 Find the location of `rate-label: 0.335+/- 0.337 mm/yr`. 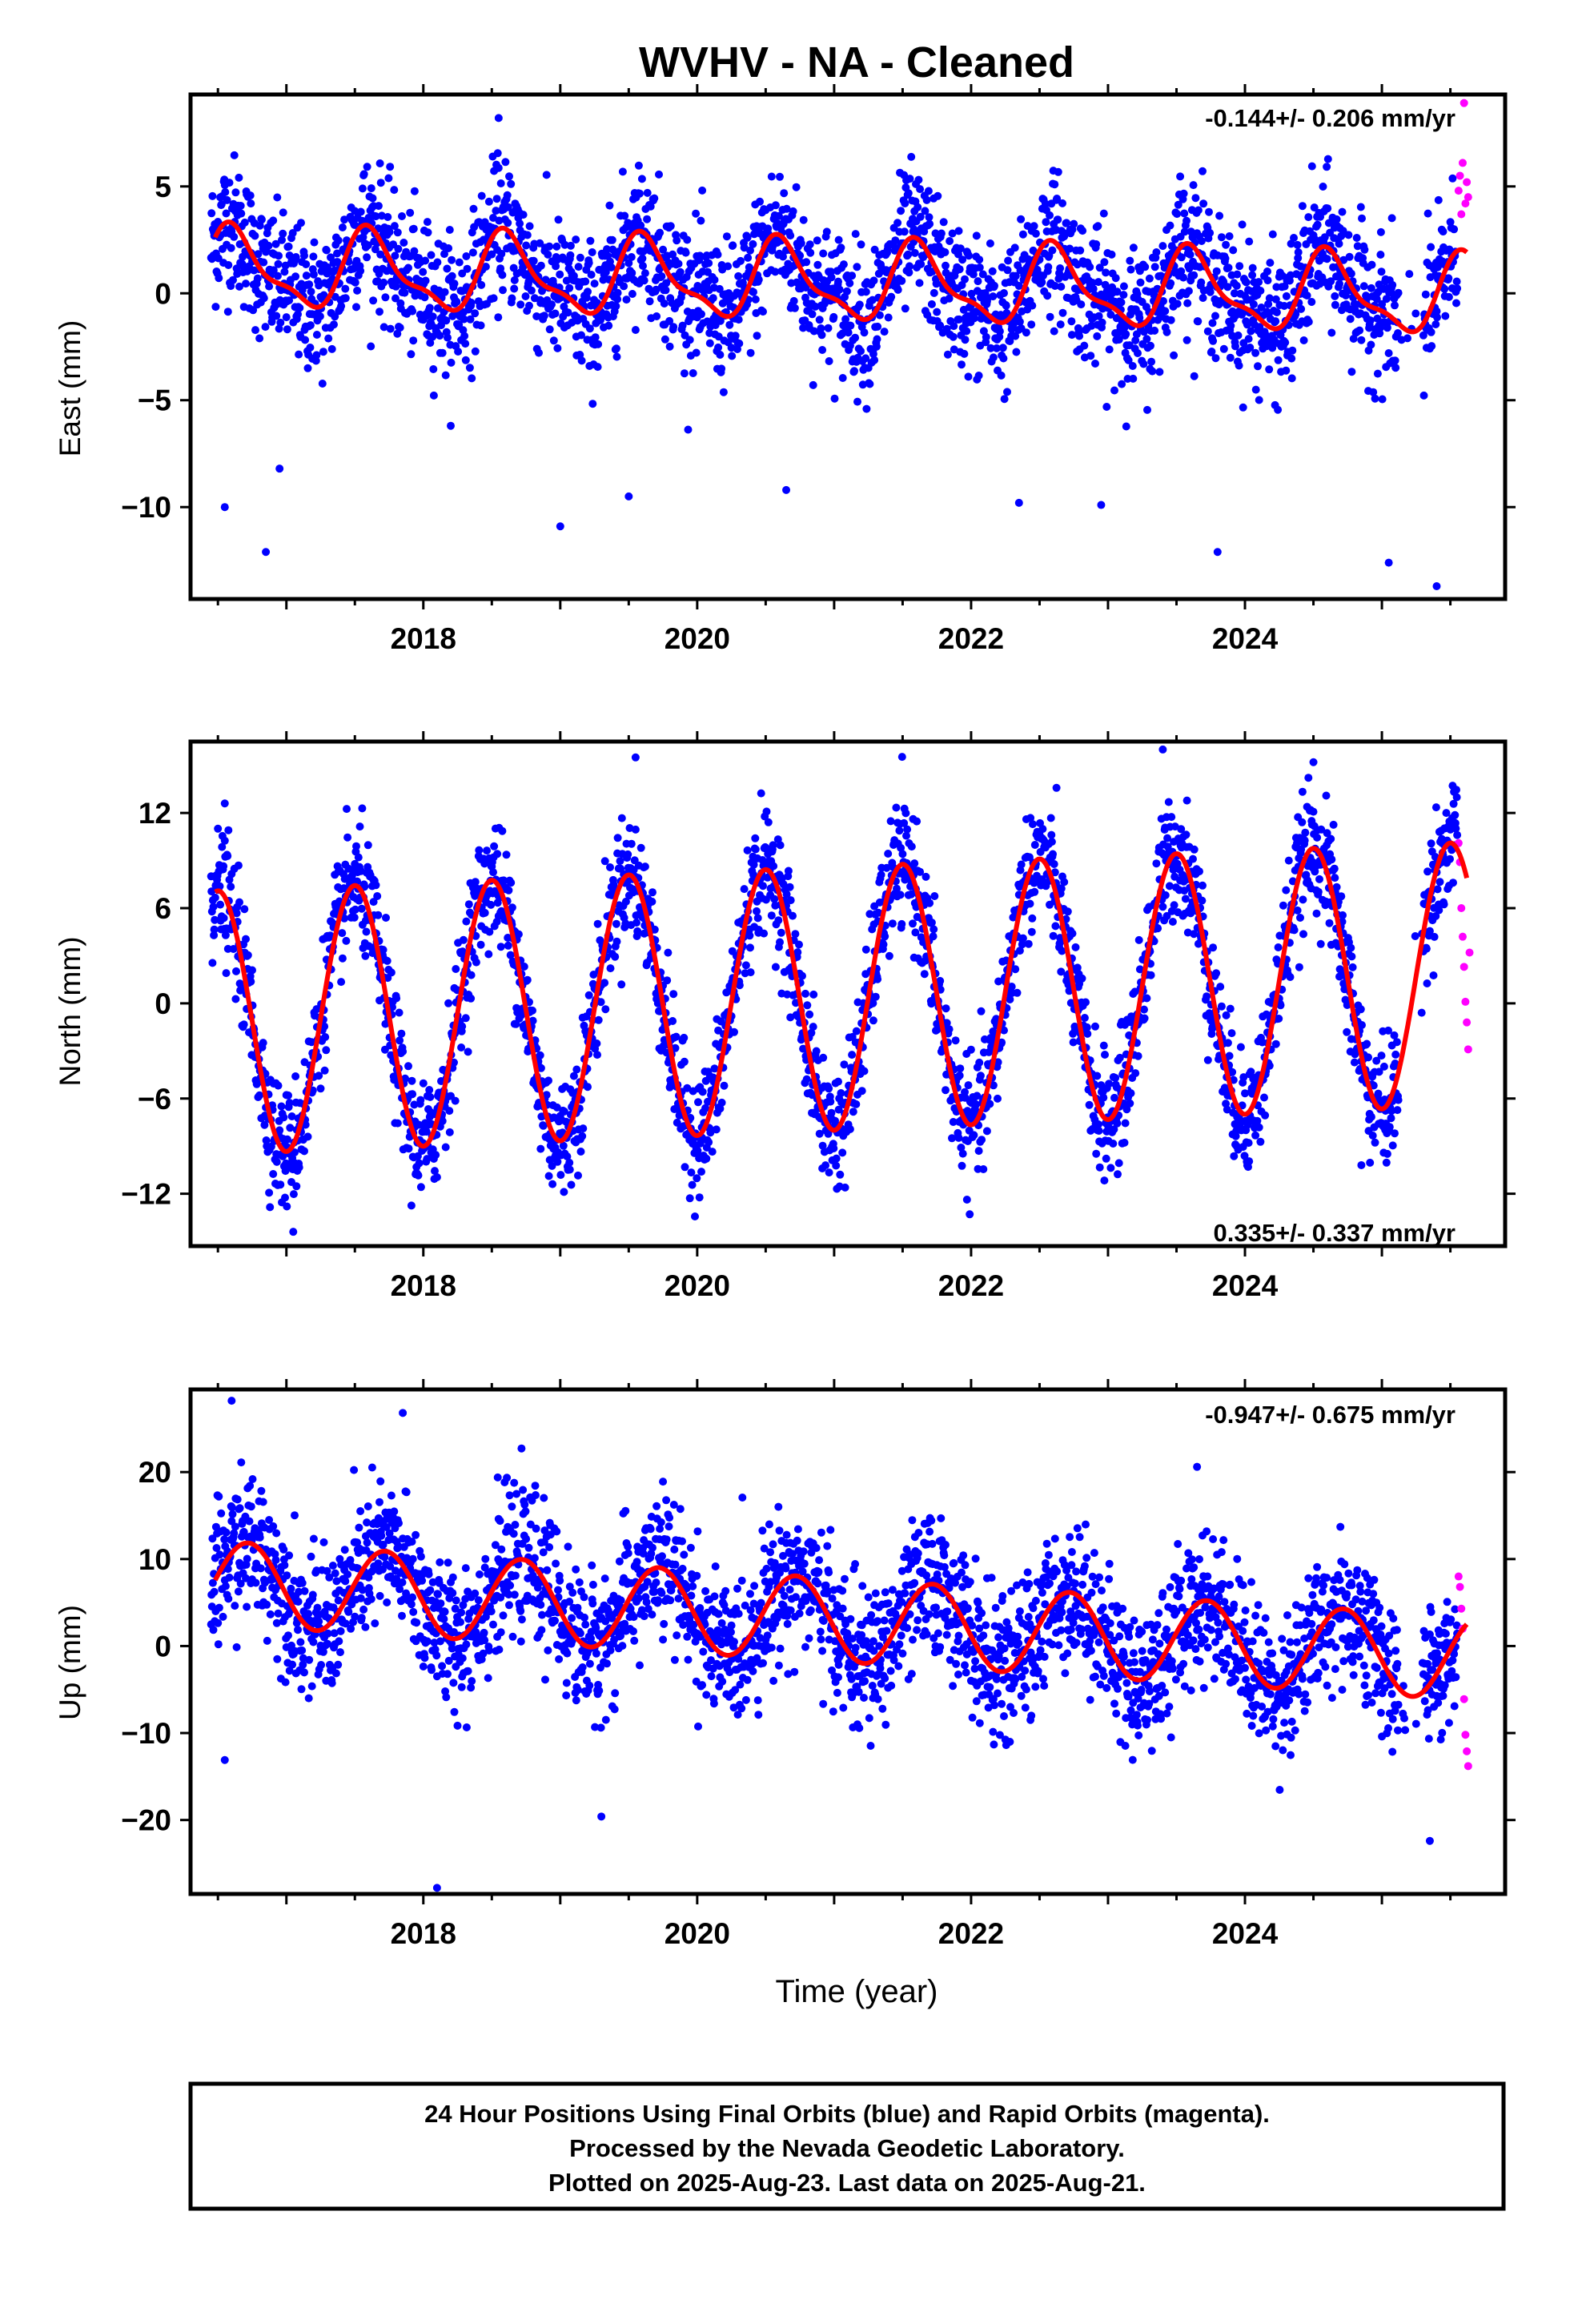

rate-label: 0.335+/- 0.337 mm/yr is located at coordinates (1335, 1233).